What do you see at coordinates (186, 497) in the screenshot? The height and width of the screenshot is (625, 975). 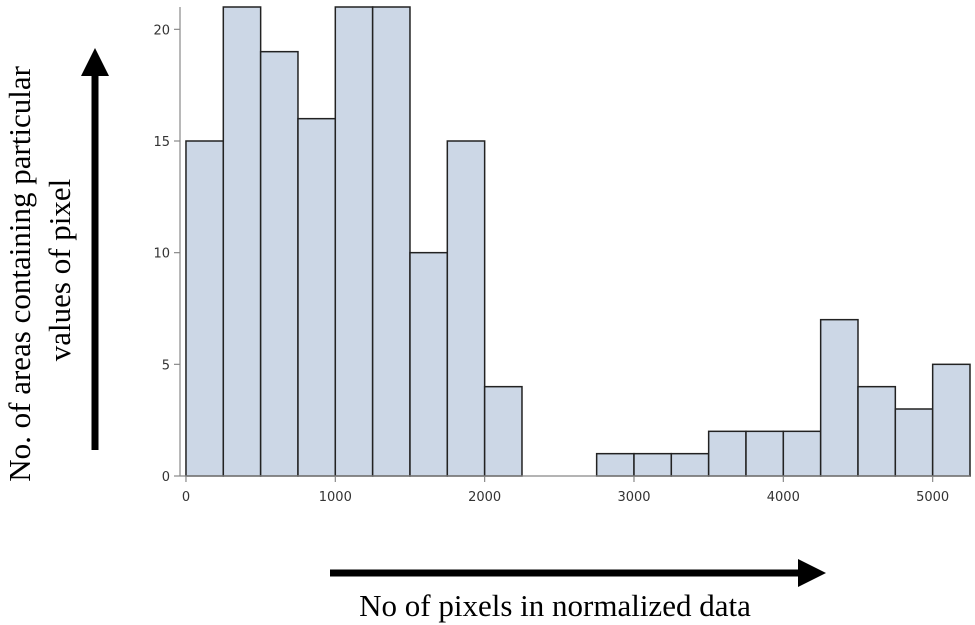 I see `x-tick-label: 0` at bounding box center [186, 497].